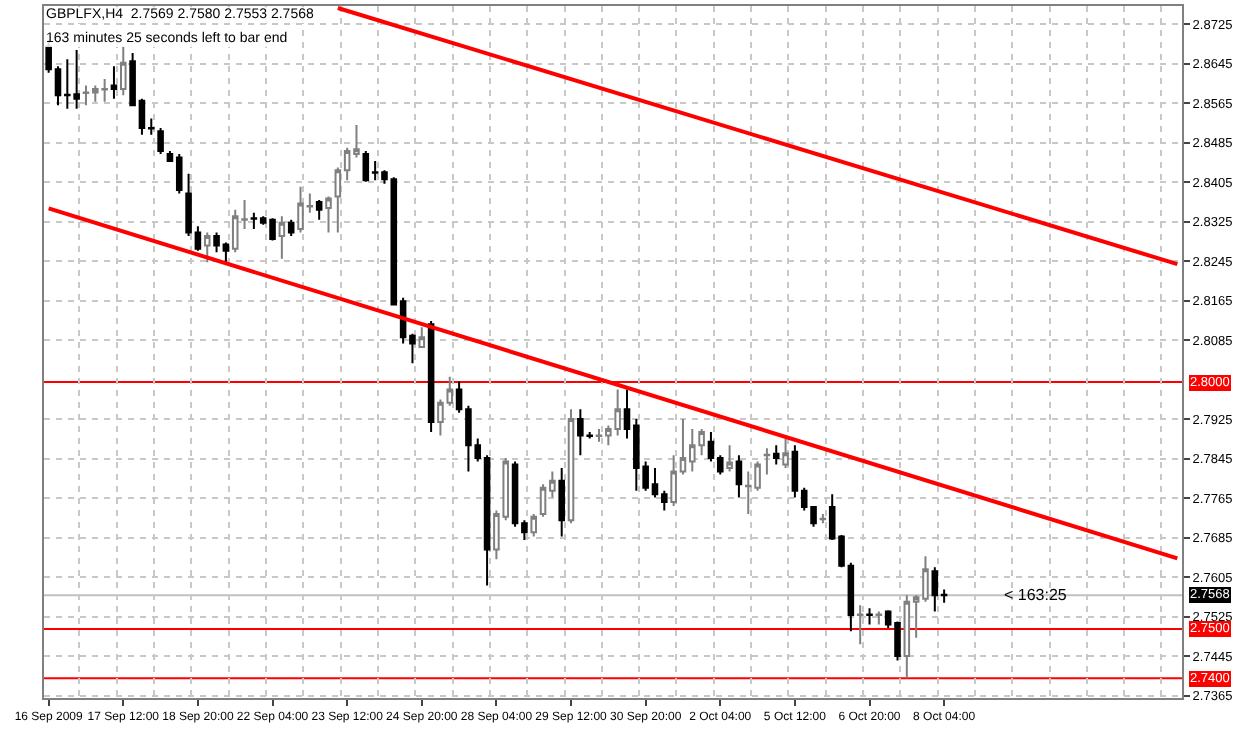  Describe the element at coordinates (1036, 595) in the screenshot. I see `annotation: < 163:25` at that location.